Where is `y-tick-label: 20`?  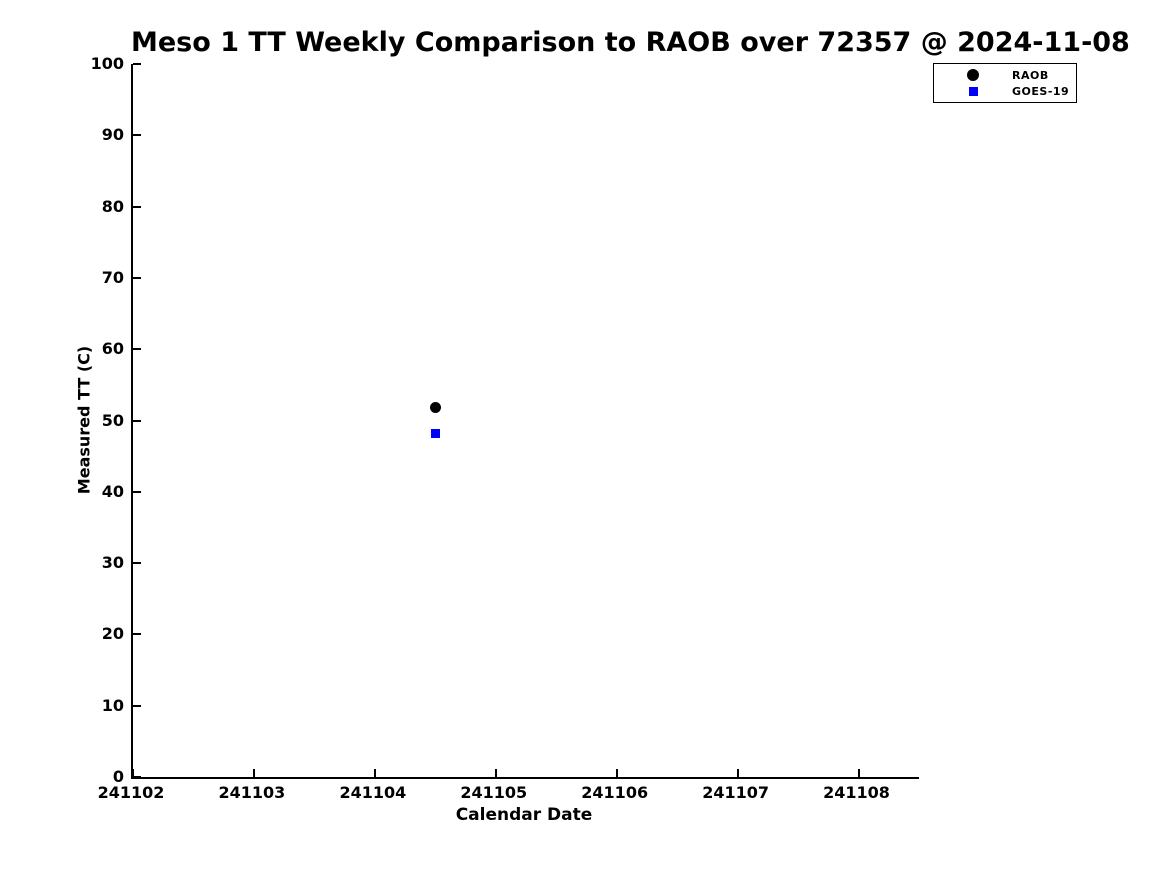
y-tick-label: 20 is located at coordinates (112, 634).